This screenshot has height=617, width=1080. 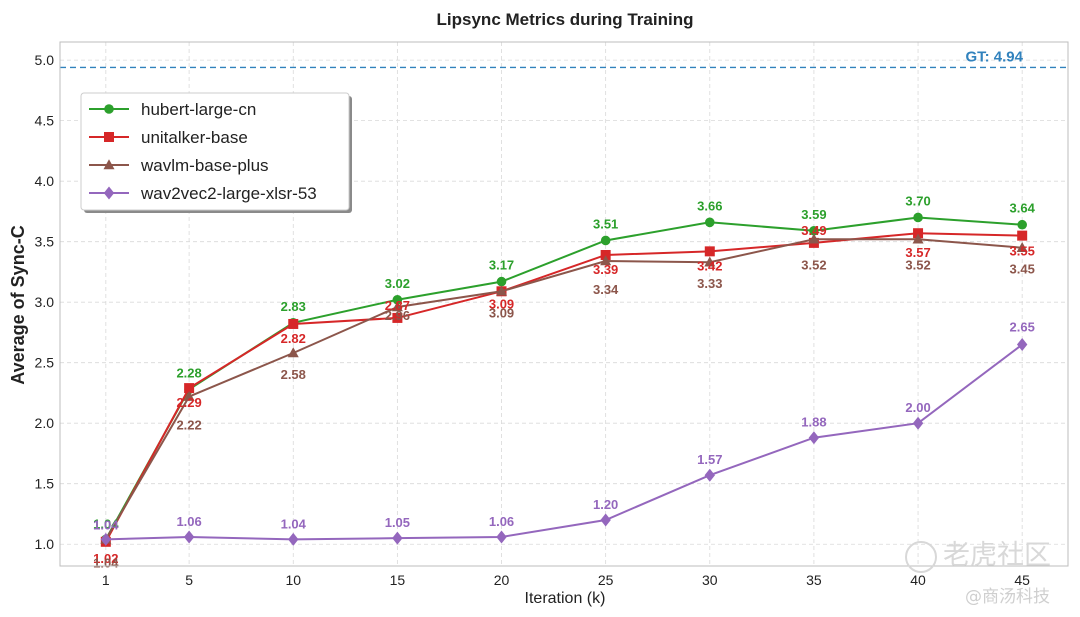 What do you see at coordinates (605, 223) in the screenshot?
I see `data-label-hubert-large-cn: 3.51` at bounding box center [605, 223].